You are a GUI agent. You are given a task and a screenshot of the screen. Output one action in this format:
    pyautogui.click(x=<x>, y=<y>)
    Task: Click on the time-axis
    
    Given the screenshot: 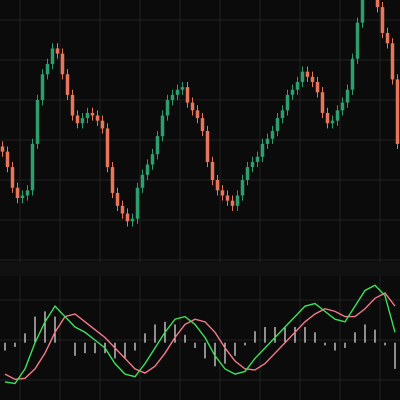 What is the action you would take?
    pyautogui.click(x=200, y=269)
    